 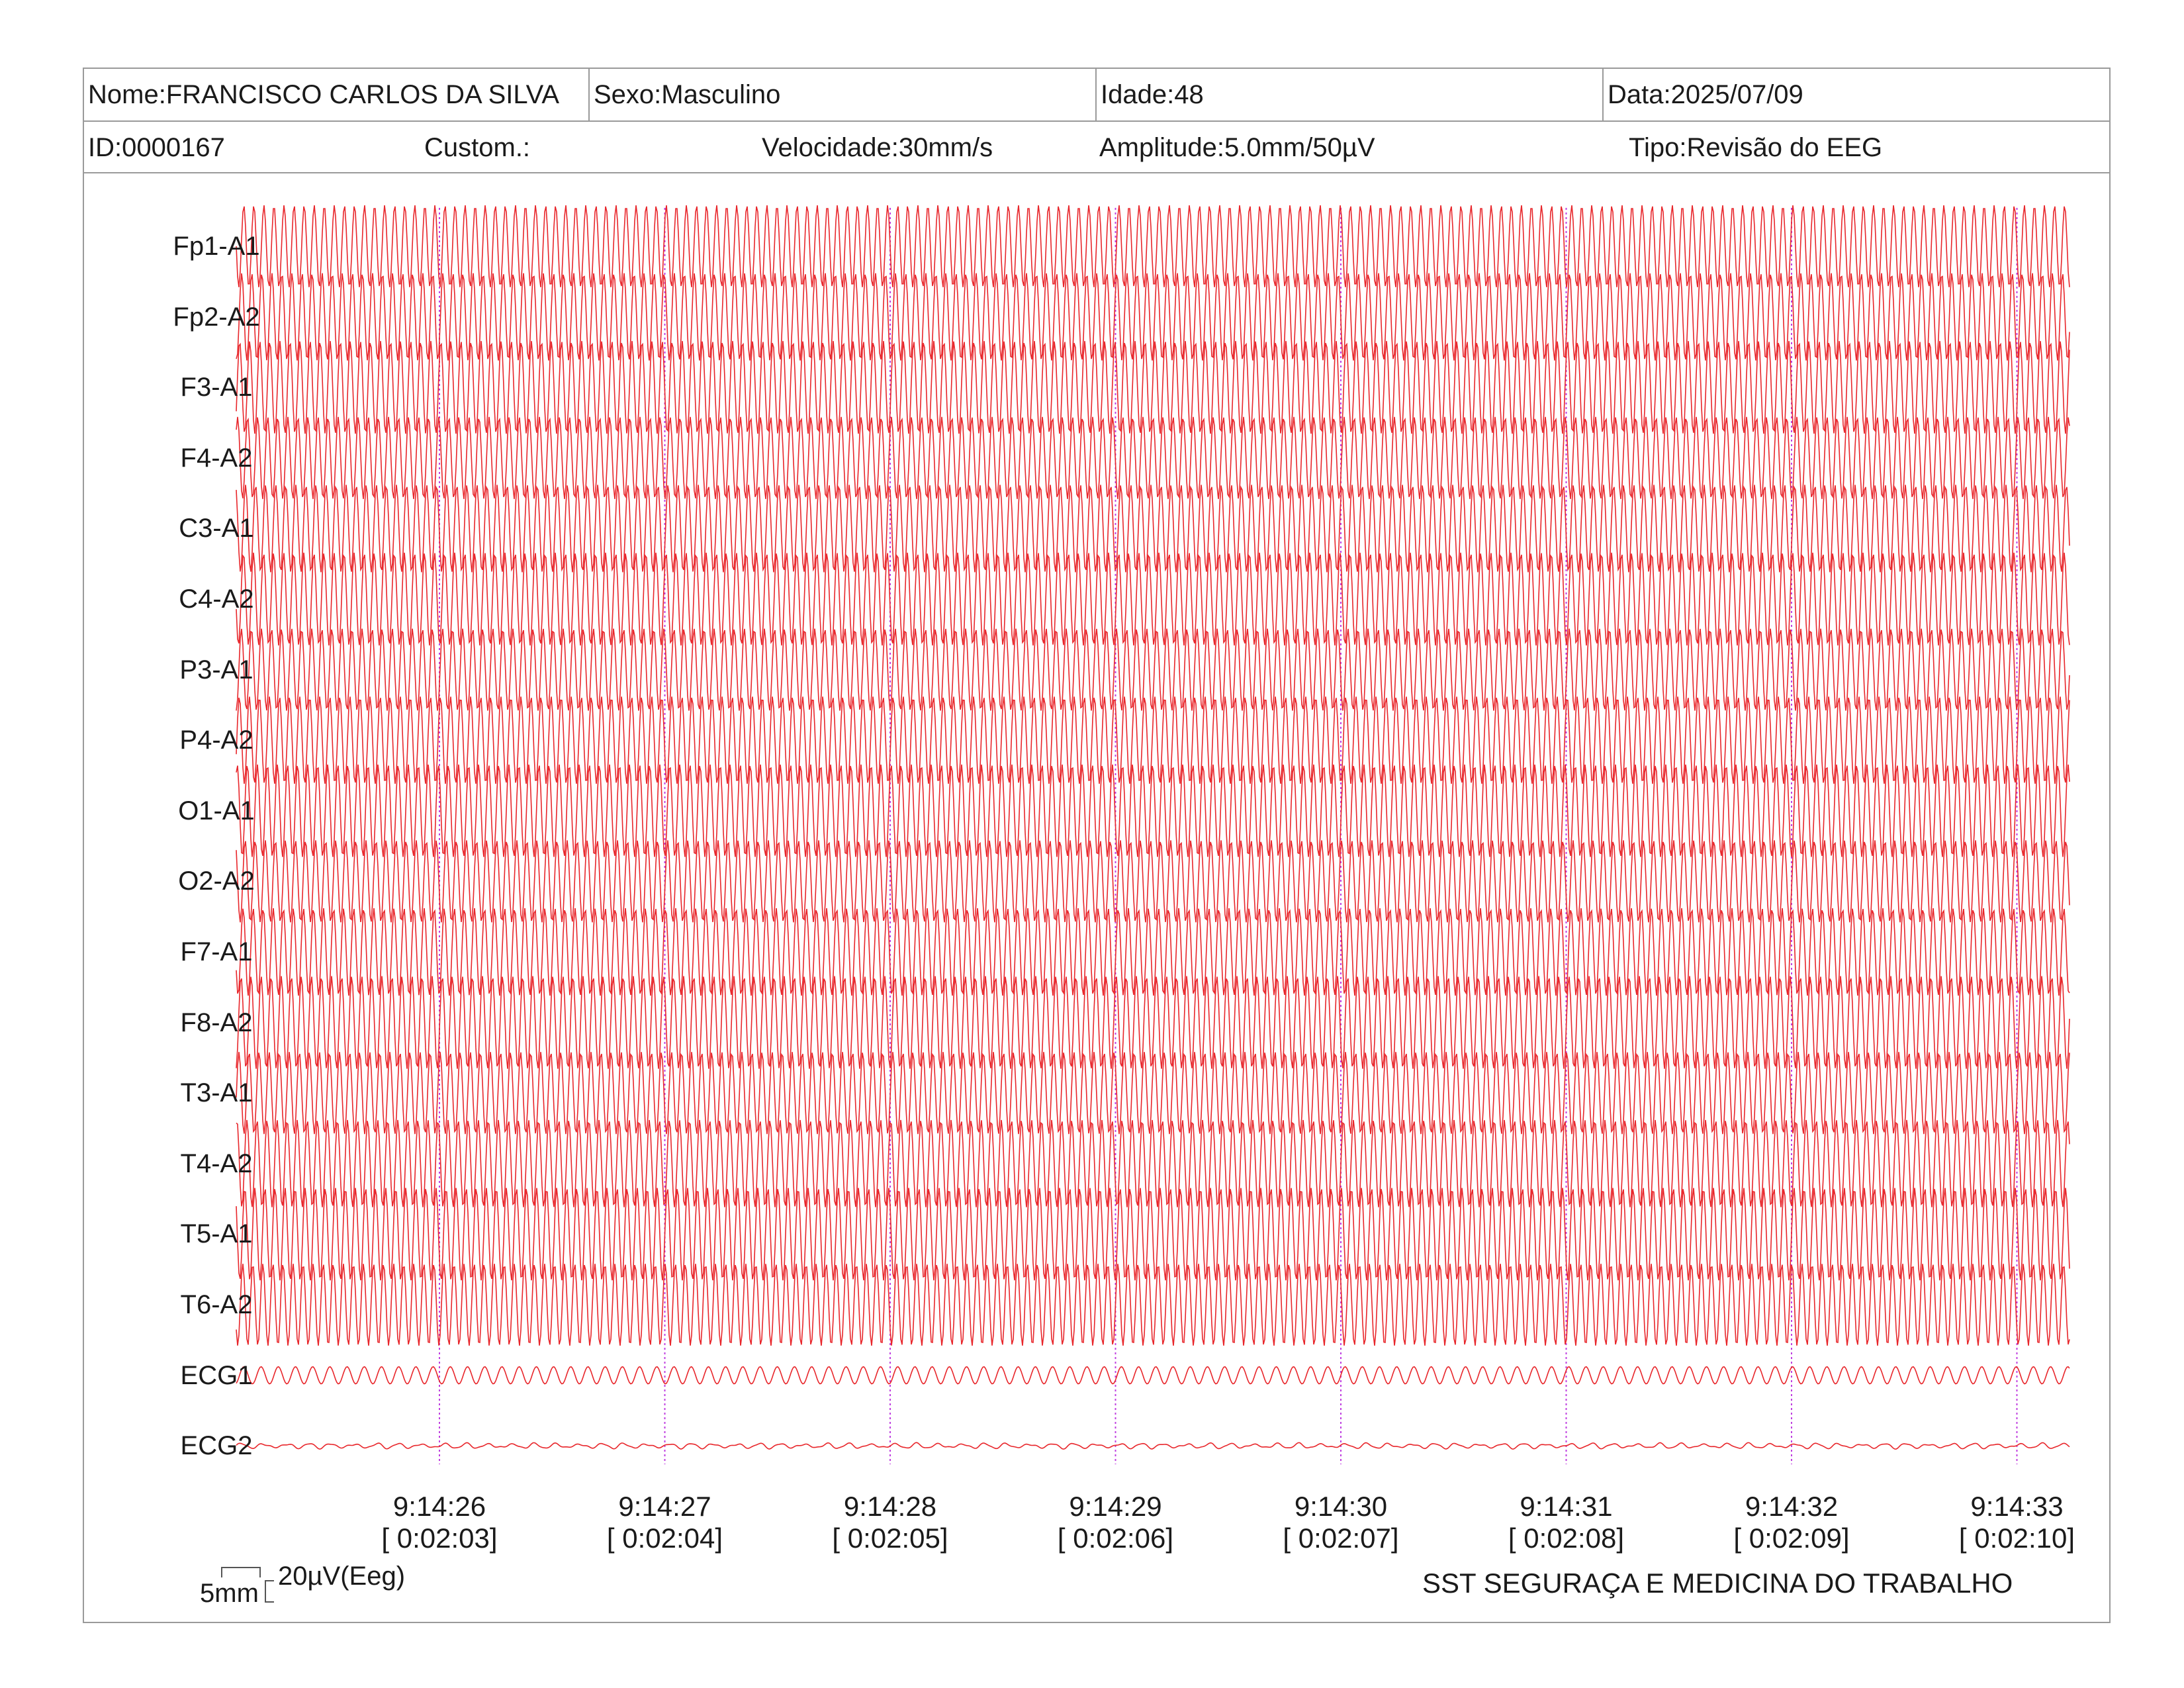 What do you see at coordinates (1855, 94) in the screenshot?
I see `exam-date: Data:2025/07/09` at bounding box center [1855, 94].